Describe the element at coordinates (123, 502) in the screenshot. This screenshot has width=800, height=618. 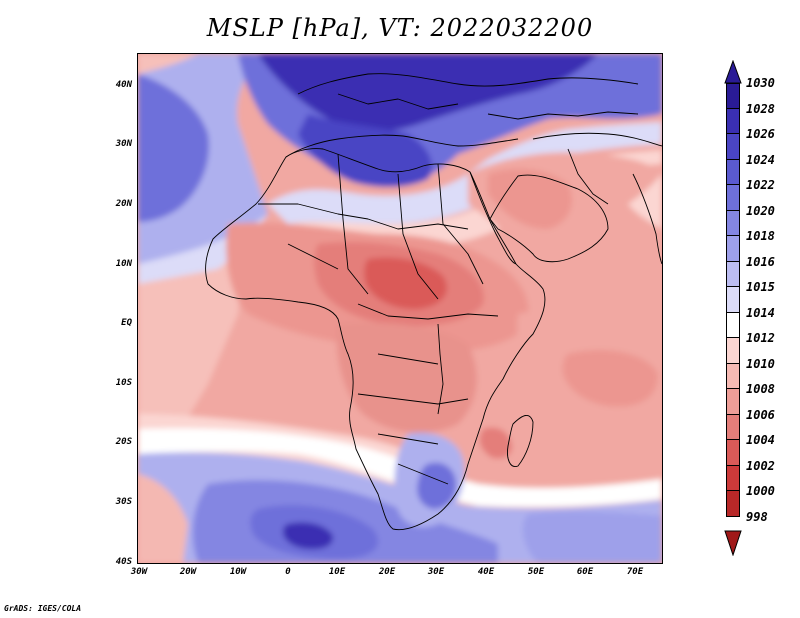
I see `y-label-30S: 30S` at that location.